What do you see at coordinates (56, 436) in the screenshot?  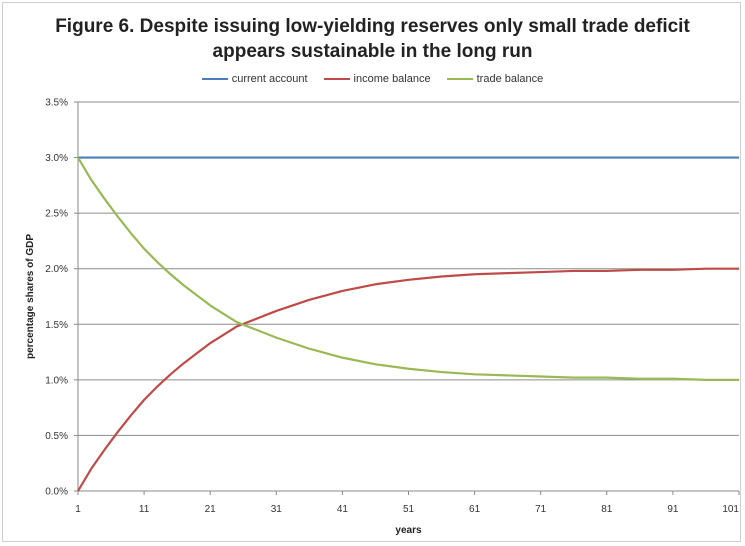 I see `y-tick-label: 0.5%` at bounding box center [56, 436].